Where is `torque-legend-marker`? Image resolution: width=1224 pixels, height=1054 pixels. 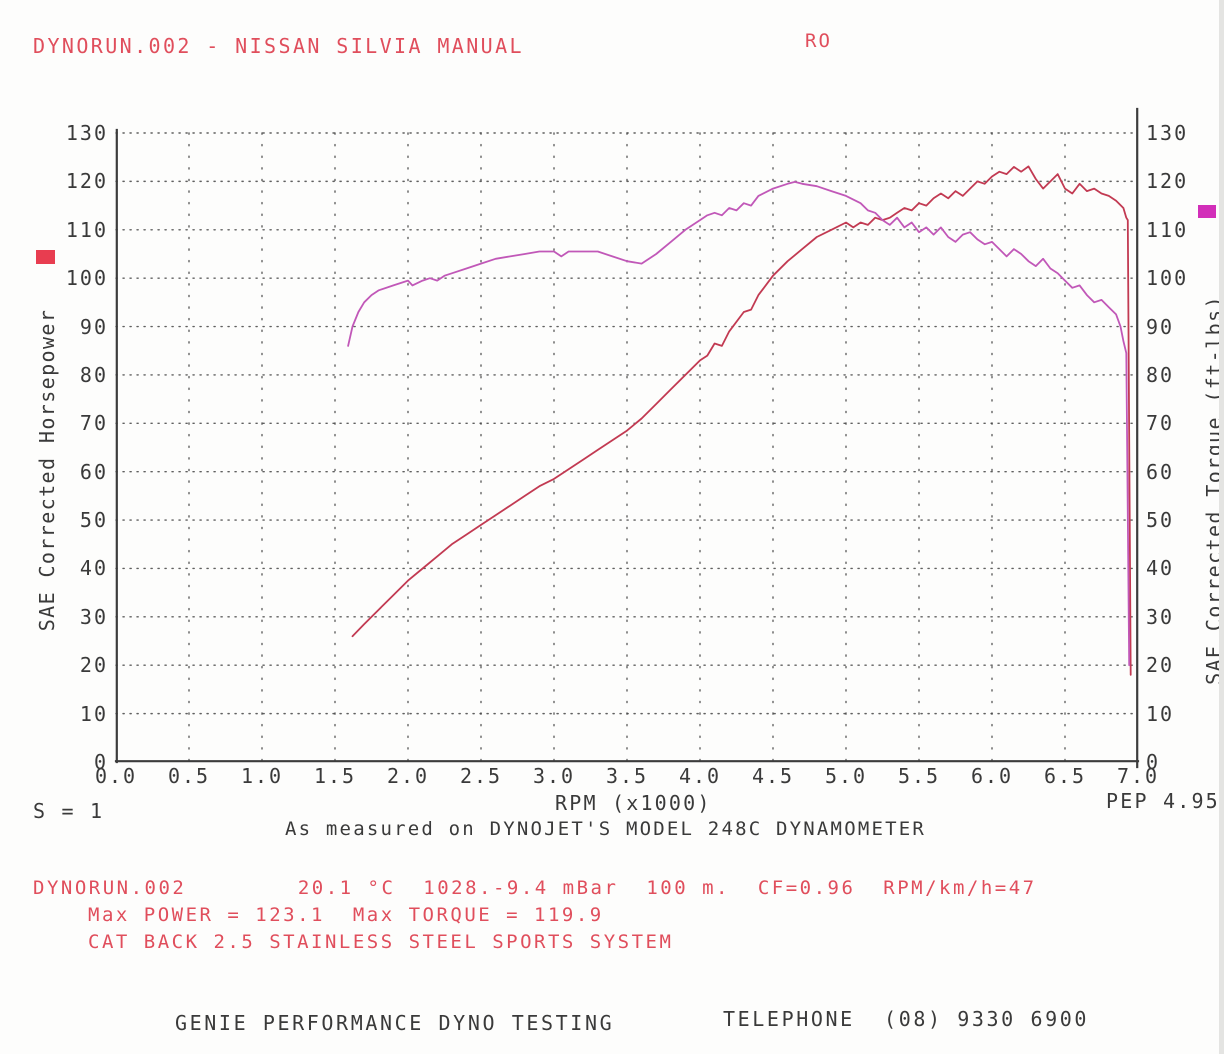 torque-legend-marker is located at coordinates (1207, 211).